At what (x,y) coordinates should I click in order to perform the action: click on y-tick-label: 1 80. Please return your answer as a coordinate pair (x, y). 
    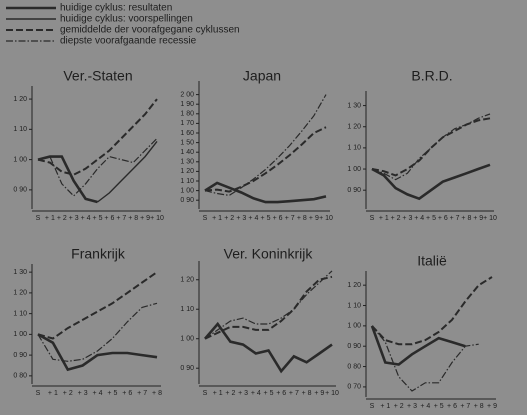
    Looking at the image, I should click on (187, 114).